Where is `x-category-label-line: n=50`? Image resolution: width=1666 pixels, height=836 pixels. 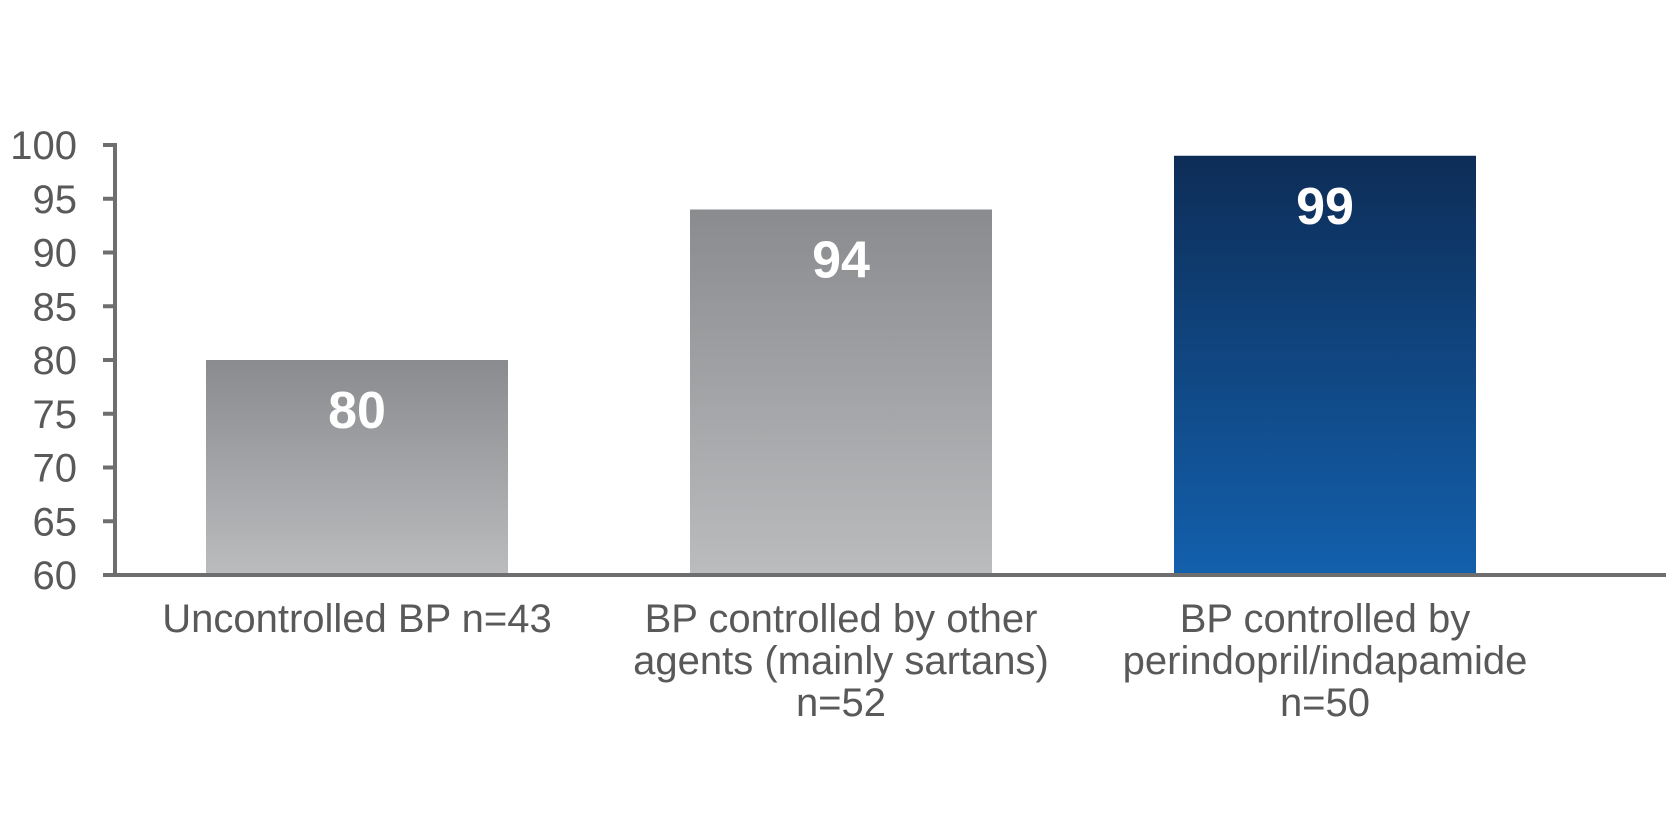 x-category-label-line: n=50 is located at coordinates (1325, 703).